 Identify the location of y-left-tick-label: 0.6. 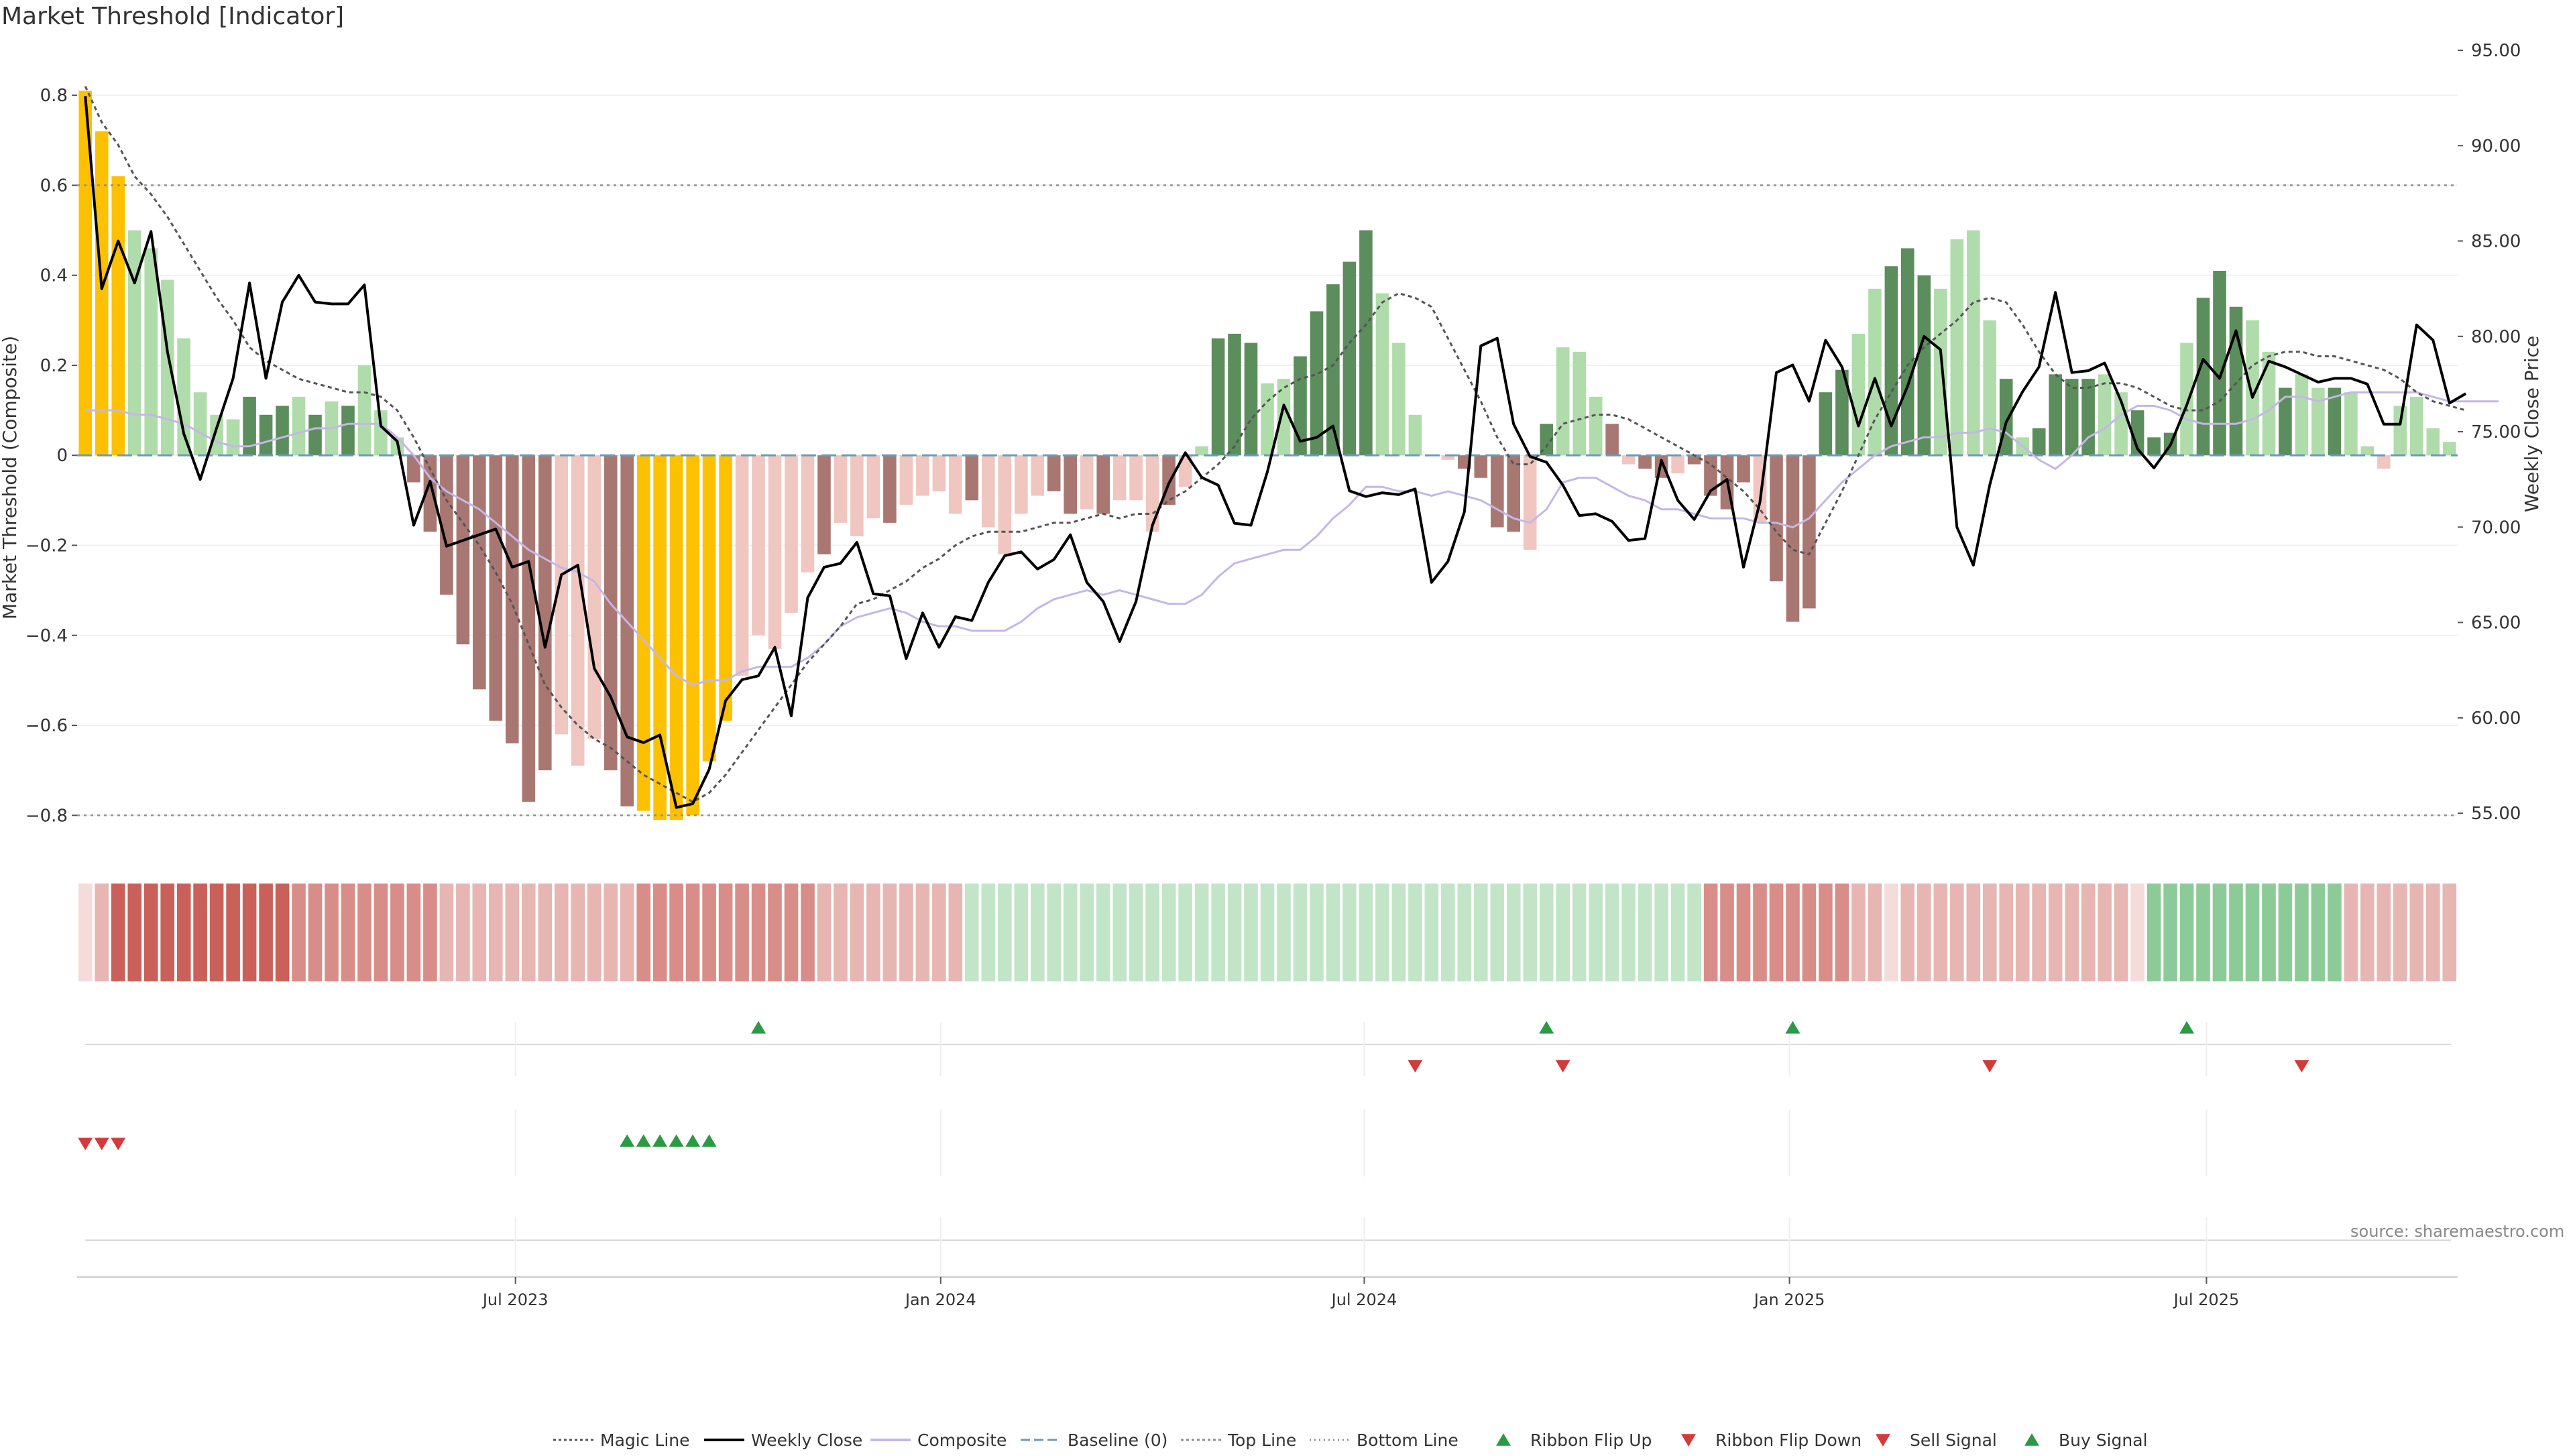
(54, 186).